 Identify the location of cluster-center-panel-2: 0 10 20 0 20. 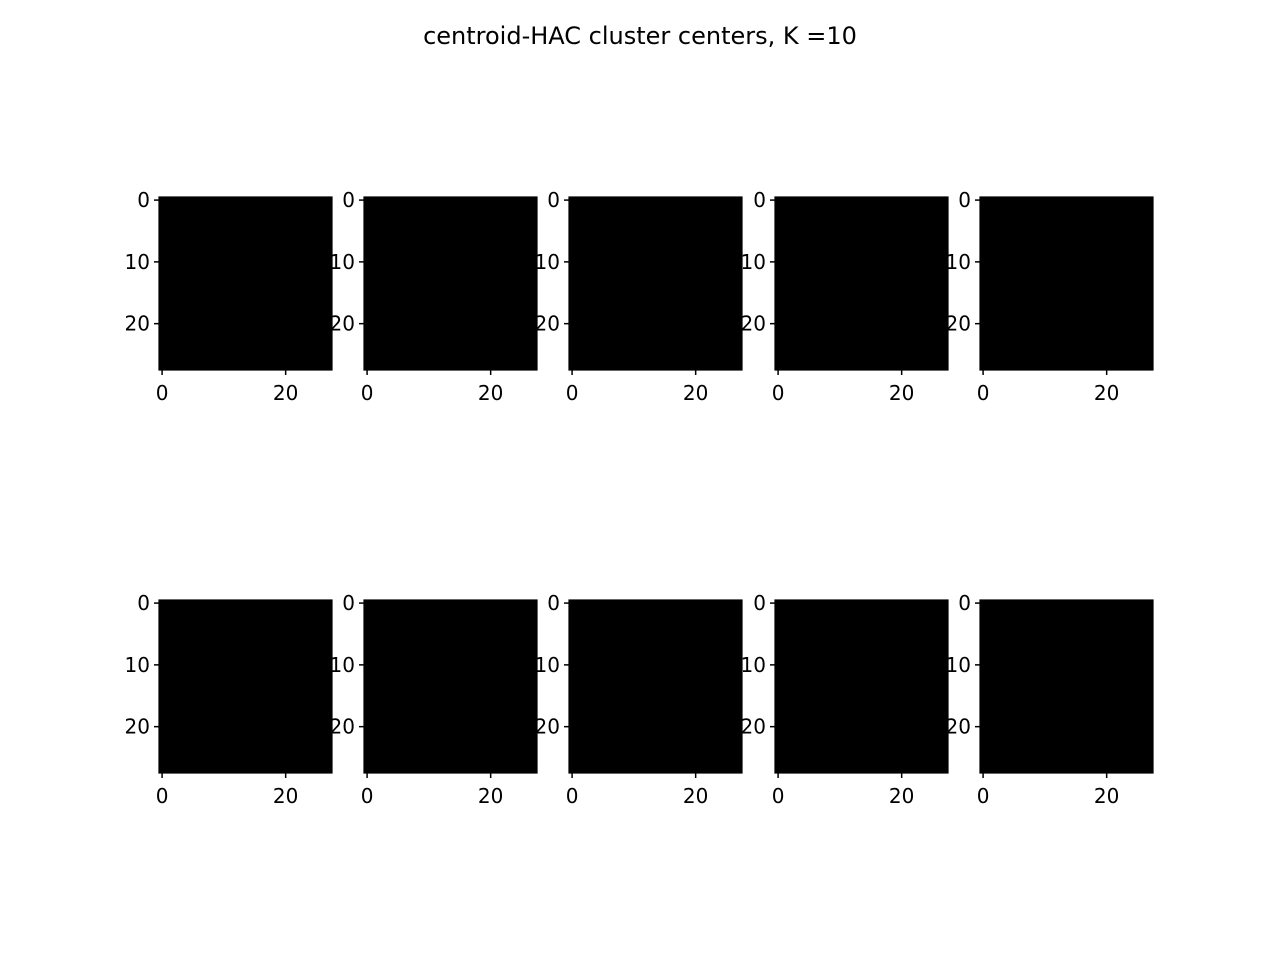
(639, 296).